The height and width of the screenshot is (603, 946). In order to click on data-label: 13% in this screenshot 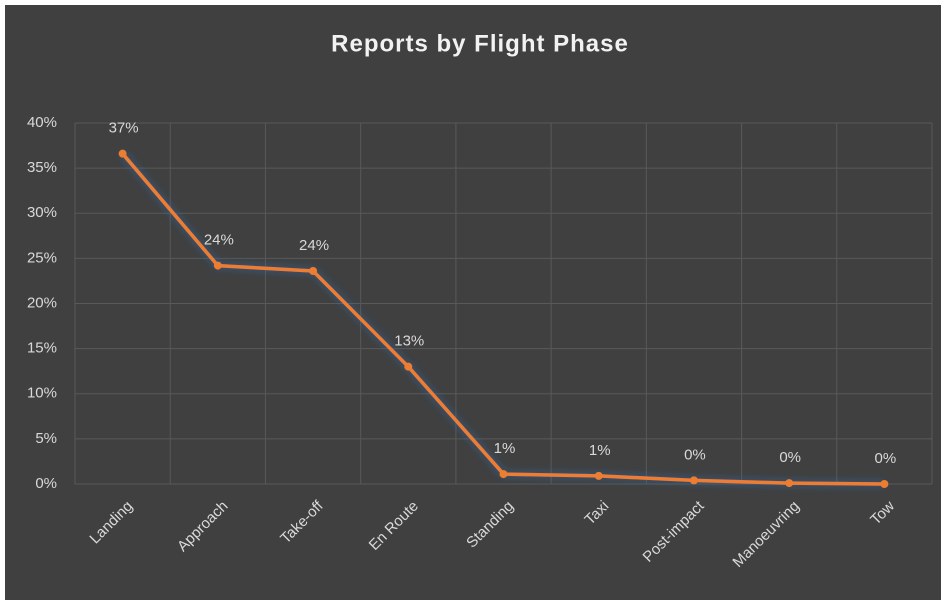, I will do `click(409, 341)`.